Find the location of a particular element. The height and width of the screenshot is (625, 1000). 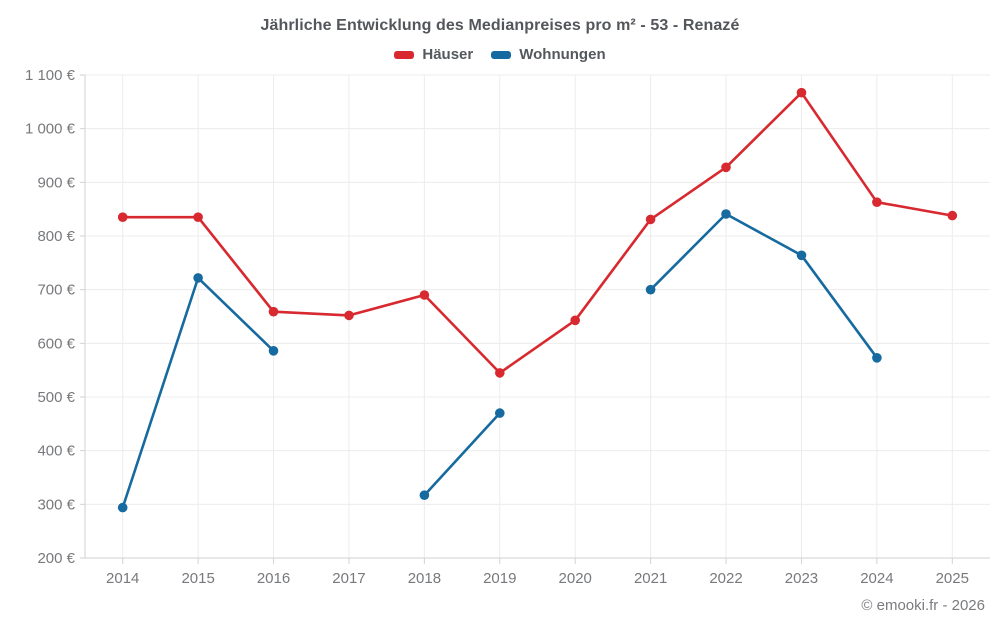

legend-label-haeuser: Häuser is located at coordinates (448, 54).